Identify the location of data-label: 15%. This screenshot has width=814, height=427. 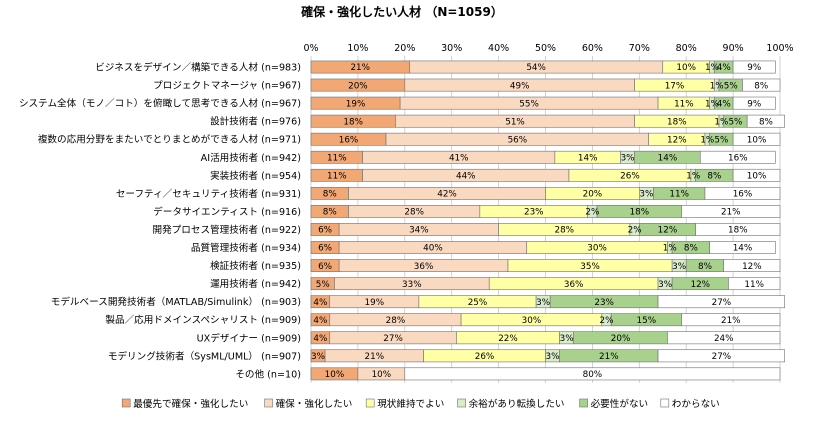
(647, 321).